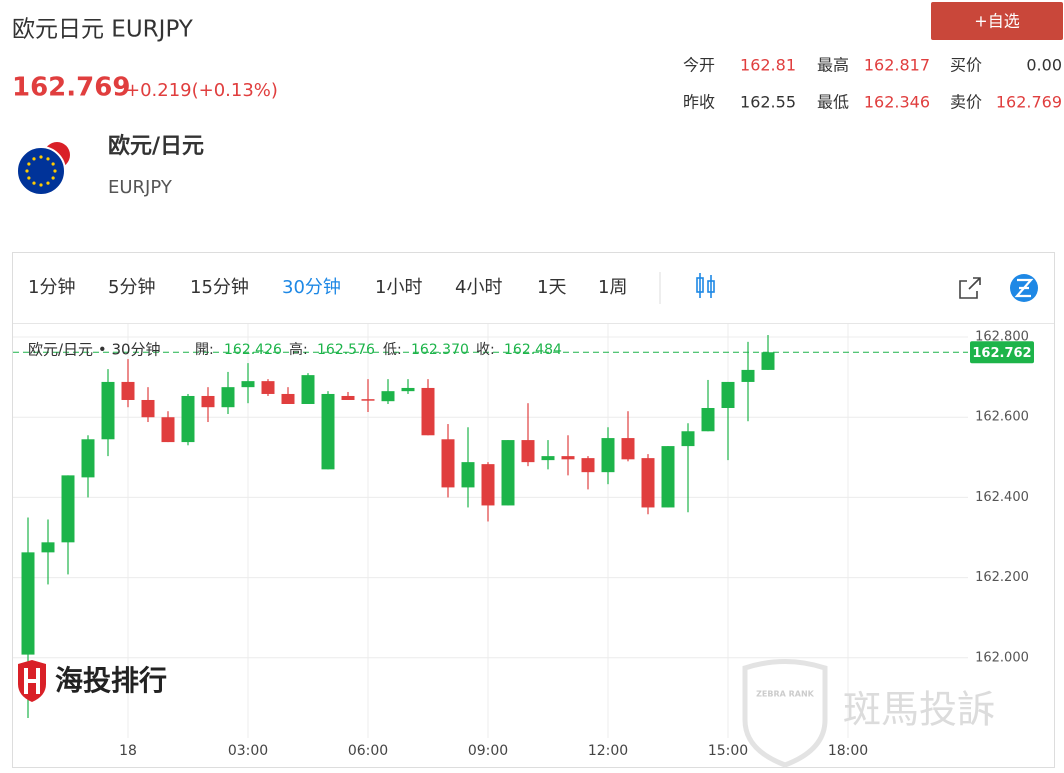  What do you see at coordinates (785, 713) in the screenshot?
I see `watermark-shield` at bounding box center [785, 713].